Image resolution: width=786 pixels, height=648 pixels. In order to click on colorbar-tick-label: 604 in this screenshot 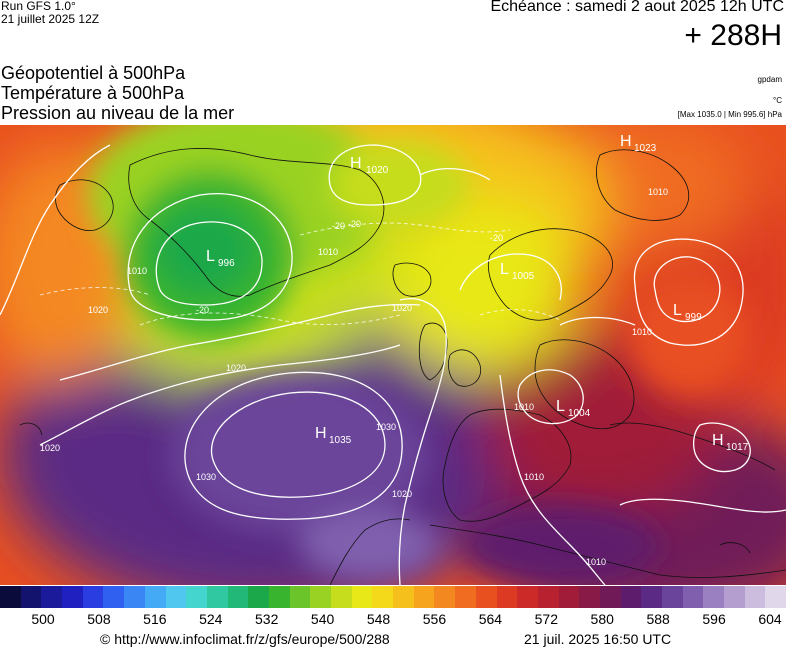, I will do `click(770, 619)`.